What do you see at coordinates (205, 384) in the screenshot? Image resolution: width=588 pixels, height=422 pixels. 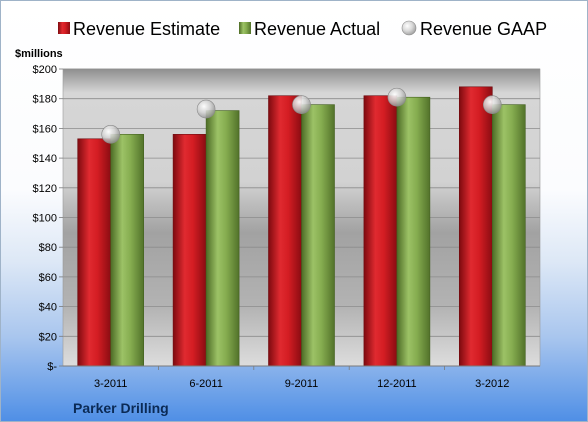 I see `x-tick-label: 6-2011` at bounding box center [205, 384].